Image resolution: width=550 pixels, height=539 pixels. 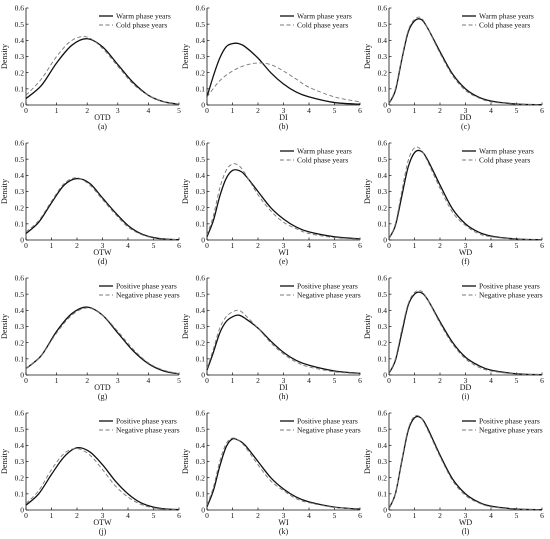 I want to click on x-axis-label: OTD, so click(x=102, y=387).